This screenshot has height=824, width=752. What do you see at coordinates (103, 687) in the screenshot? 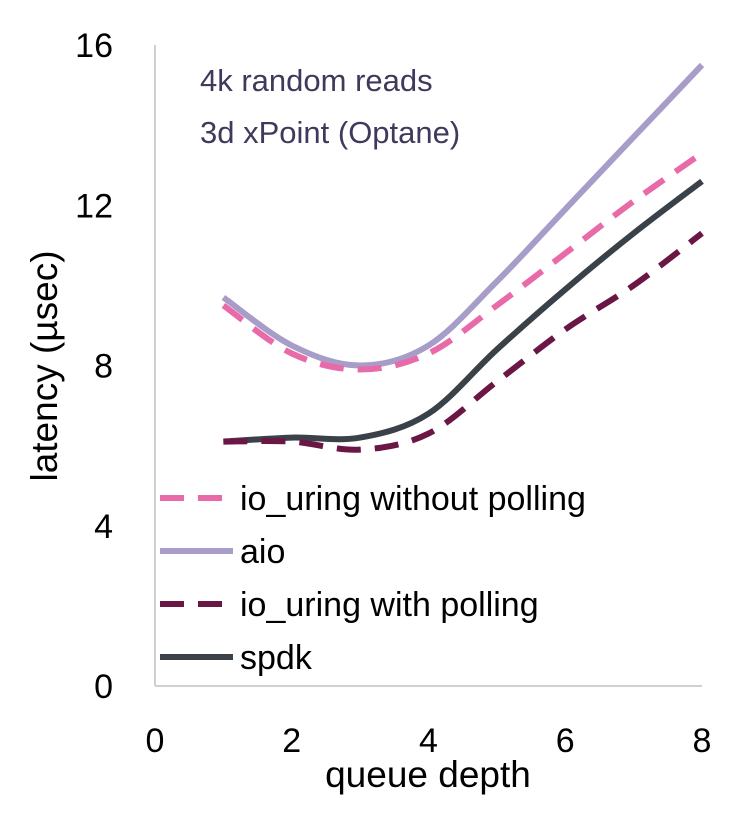
I see `y-tick-label: 0` at bounding box center [103, 687].